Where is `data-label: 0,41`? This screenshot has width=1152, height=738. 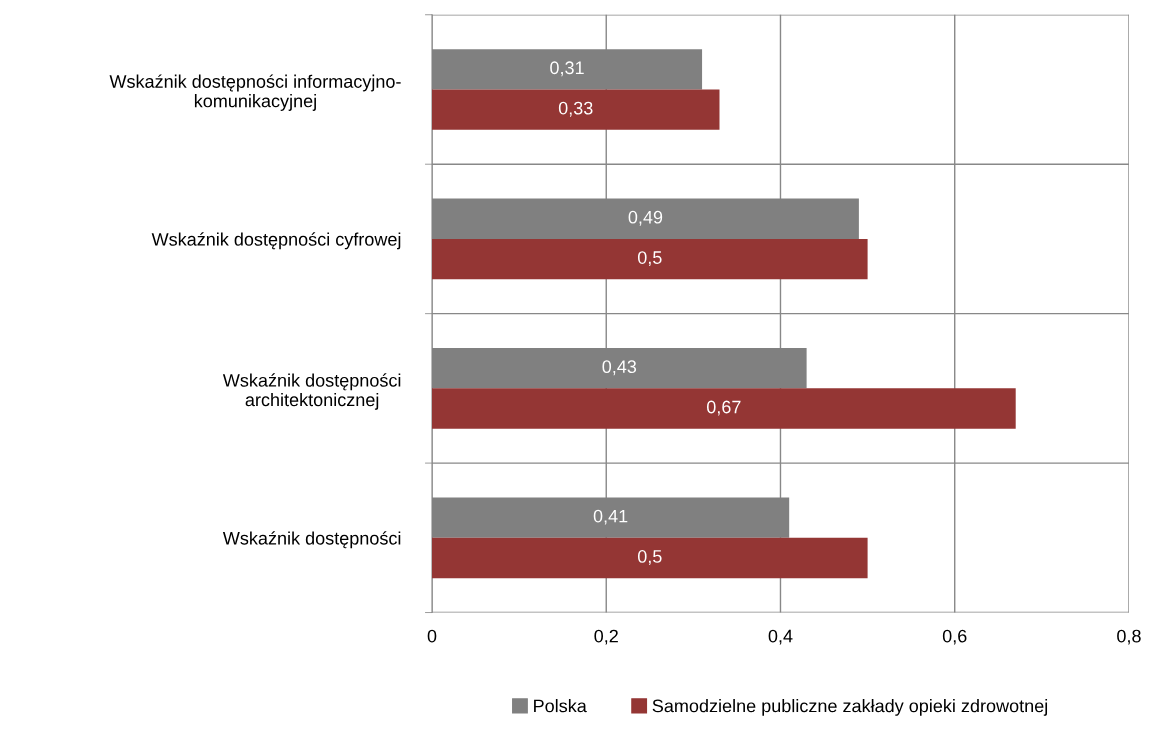 data-label: 0,41 is located at coordinates (610, 517).